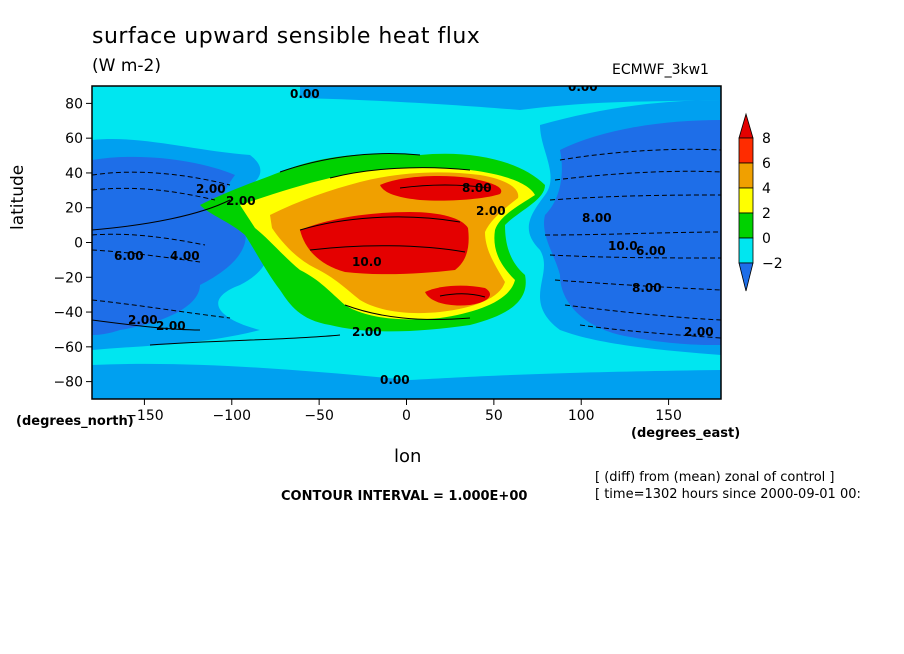 The height and width of the screenshot is (654, 904). What do you see at coordinates (510, 98) in the screenshot?
I see `field-north-blue` at bounding box center [510, 98].